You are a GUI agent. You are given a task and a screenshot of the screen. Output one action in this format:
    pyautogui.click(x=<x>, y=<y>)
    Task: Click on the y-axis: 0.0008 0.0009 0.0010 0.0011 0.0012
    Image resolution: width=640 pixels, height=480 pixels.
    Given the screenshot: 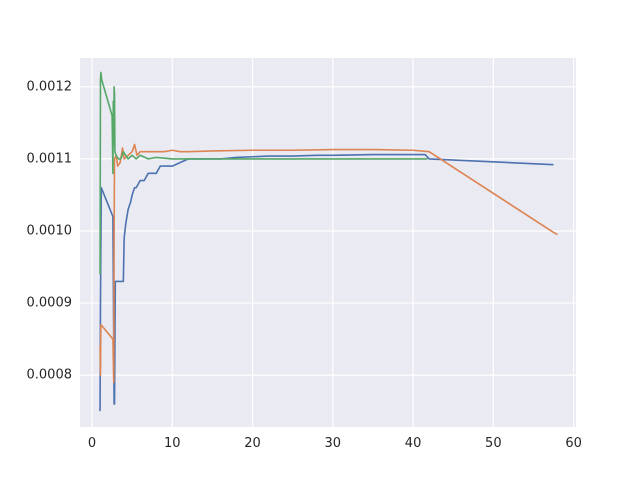 What is the action you would take?
    pyautogui.click(x=50, y=230)
    